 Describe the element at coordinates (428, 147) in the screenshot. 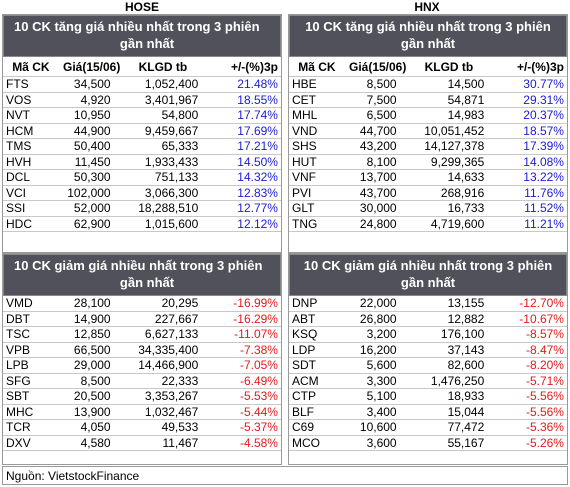

I see `table-row: SHS 43,200 14,127,378 17.39%` at that location.